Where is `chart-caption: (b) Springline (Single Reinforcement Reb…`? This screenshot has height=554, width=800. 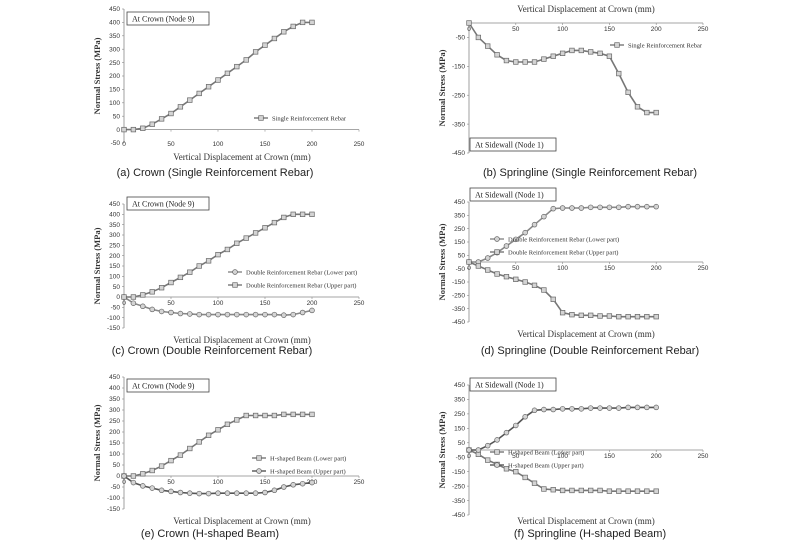 chart-caption: (b) Springline (Single Reinforcement Reb… is located at coordinates (590, 173).